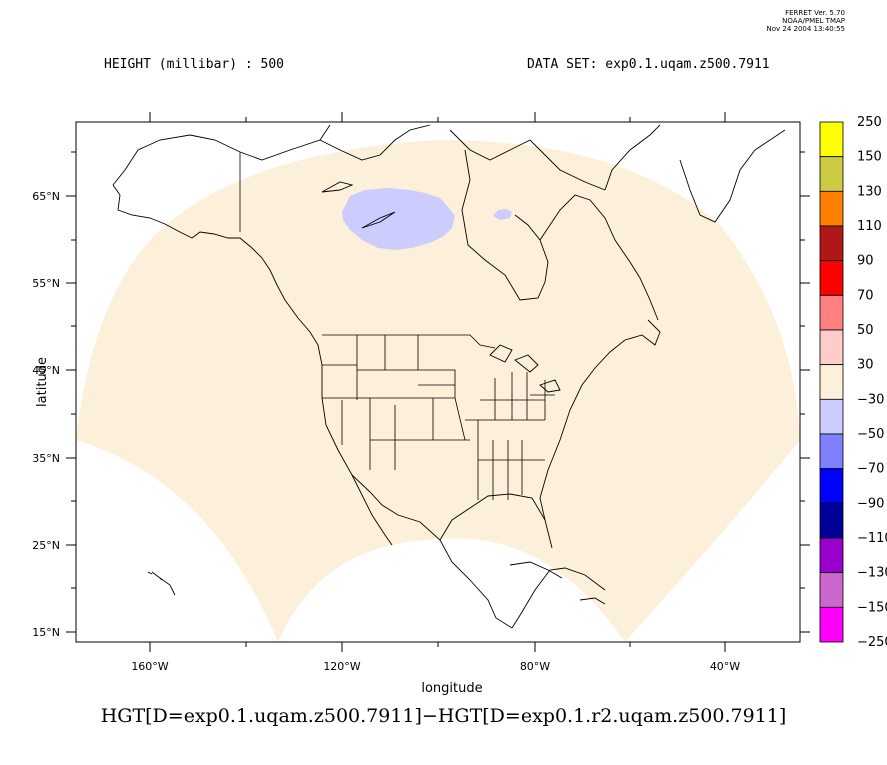 The width and height of the screenshot is (887, 765). I want to click on y-tick-label: 35°N, so click(46, 458).